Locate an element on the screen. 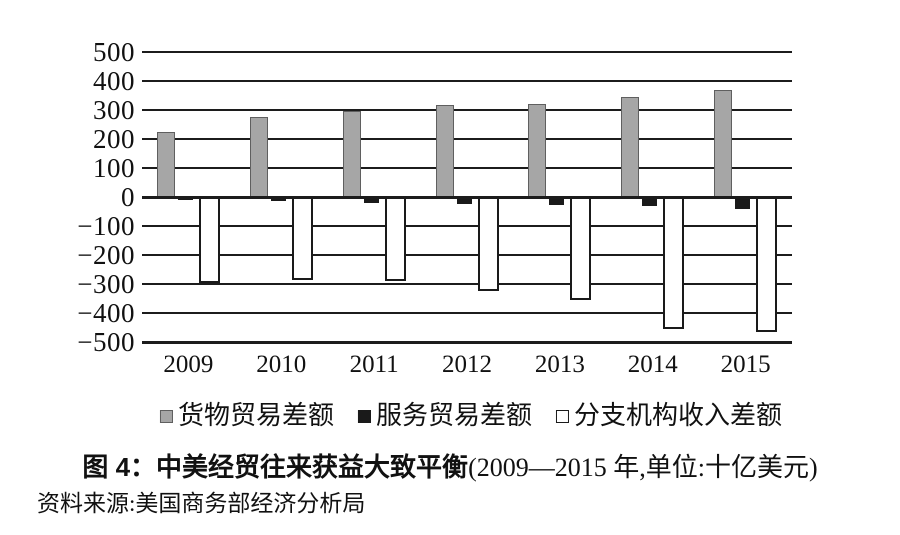  legend-item: 货物贸易差额 is located at coordinates (246, 416).